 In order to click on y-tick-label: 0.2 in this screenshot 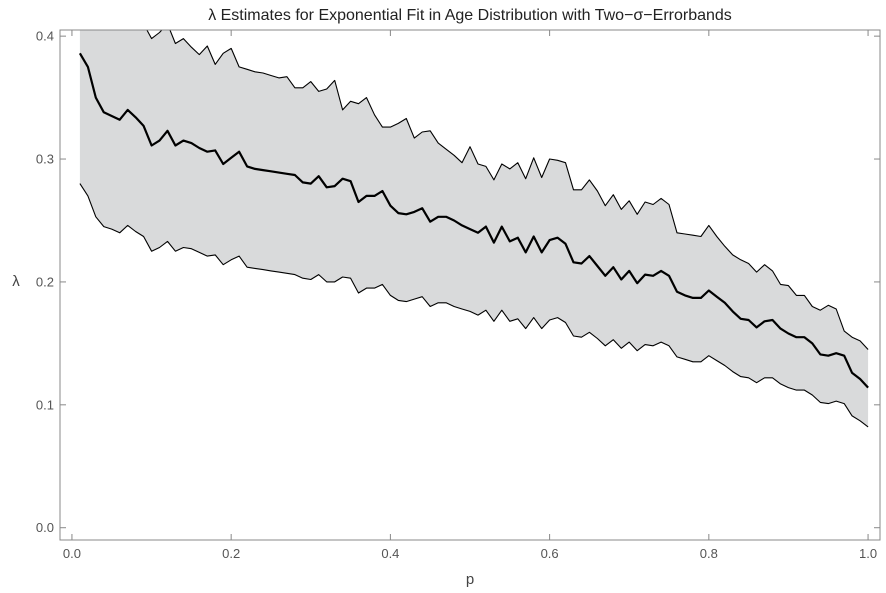, I will do `click(45, 281)`.